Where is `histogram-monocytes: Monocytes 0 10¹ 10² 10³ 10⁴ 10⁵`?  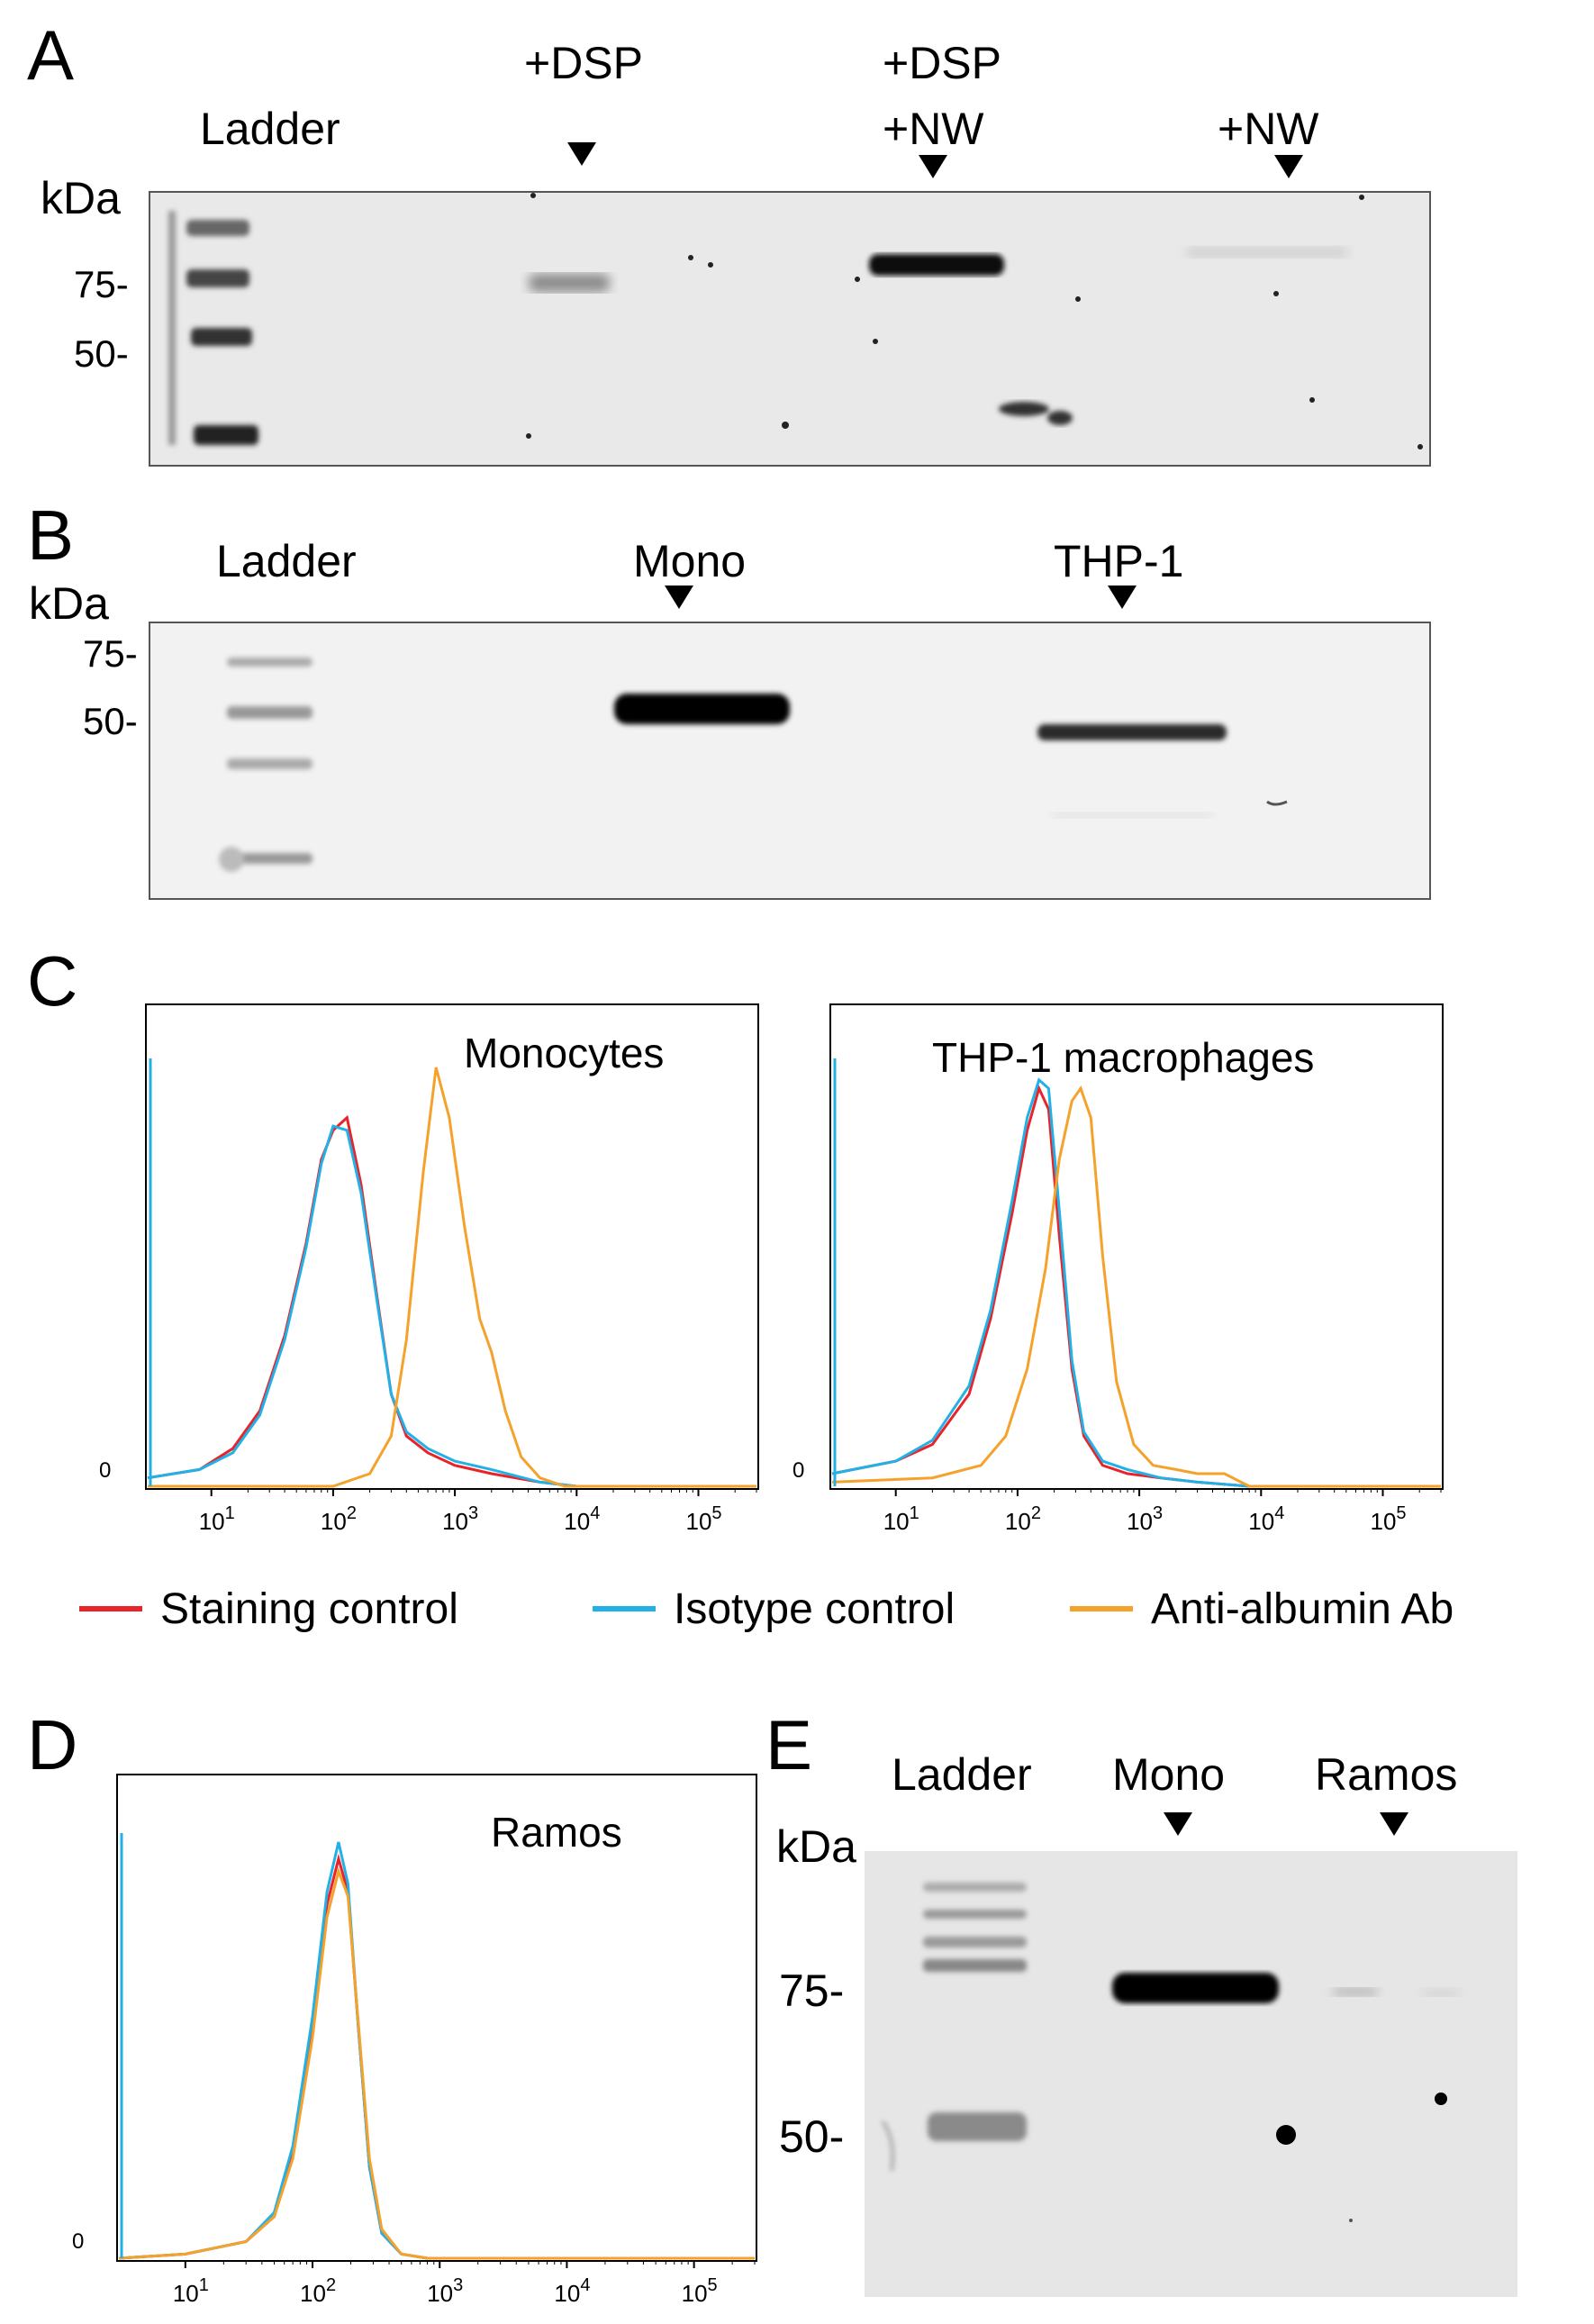
histogram-monocytes: Monocytes 0 10¹ 10² 10³ 10⁴ 10⁵ is located at coordinates (429, 1269).